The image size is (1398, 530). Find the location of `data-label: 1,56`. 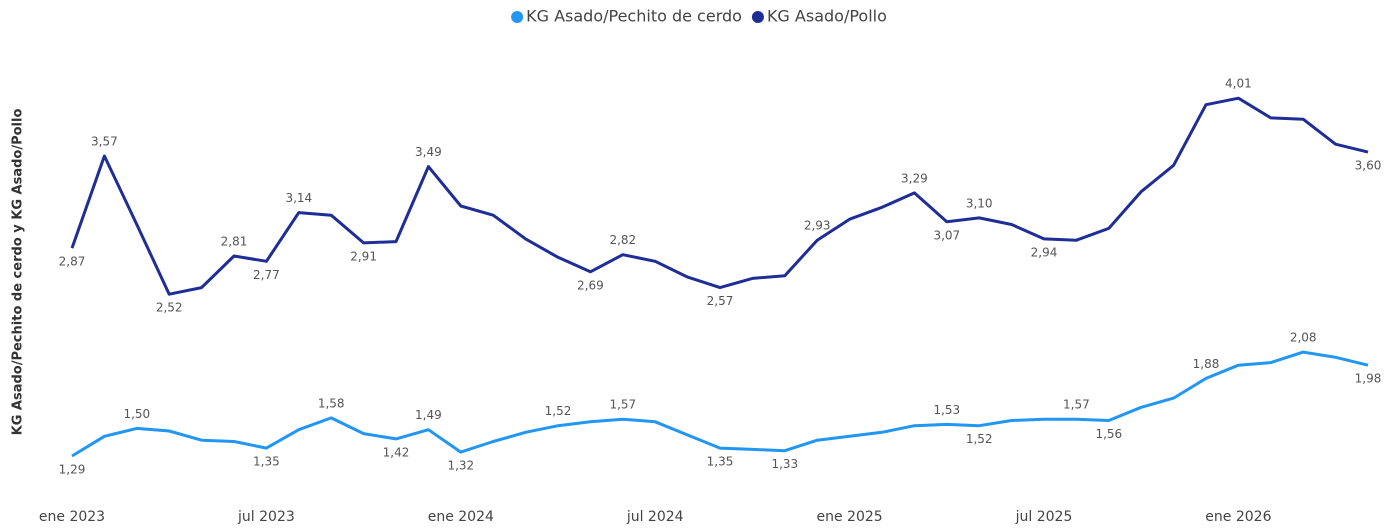

data-label: 1,56 is located at coordinates (1108, 434).